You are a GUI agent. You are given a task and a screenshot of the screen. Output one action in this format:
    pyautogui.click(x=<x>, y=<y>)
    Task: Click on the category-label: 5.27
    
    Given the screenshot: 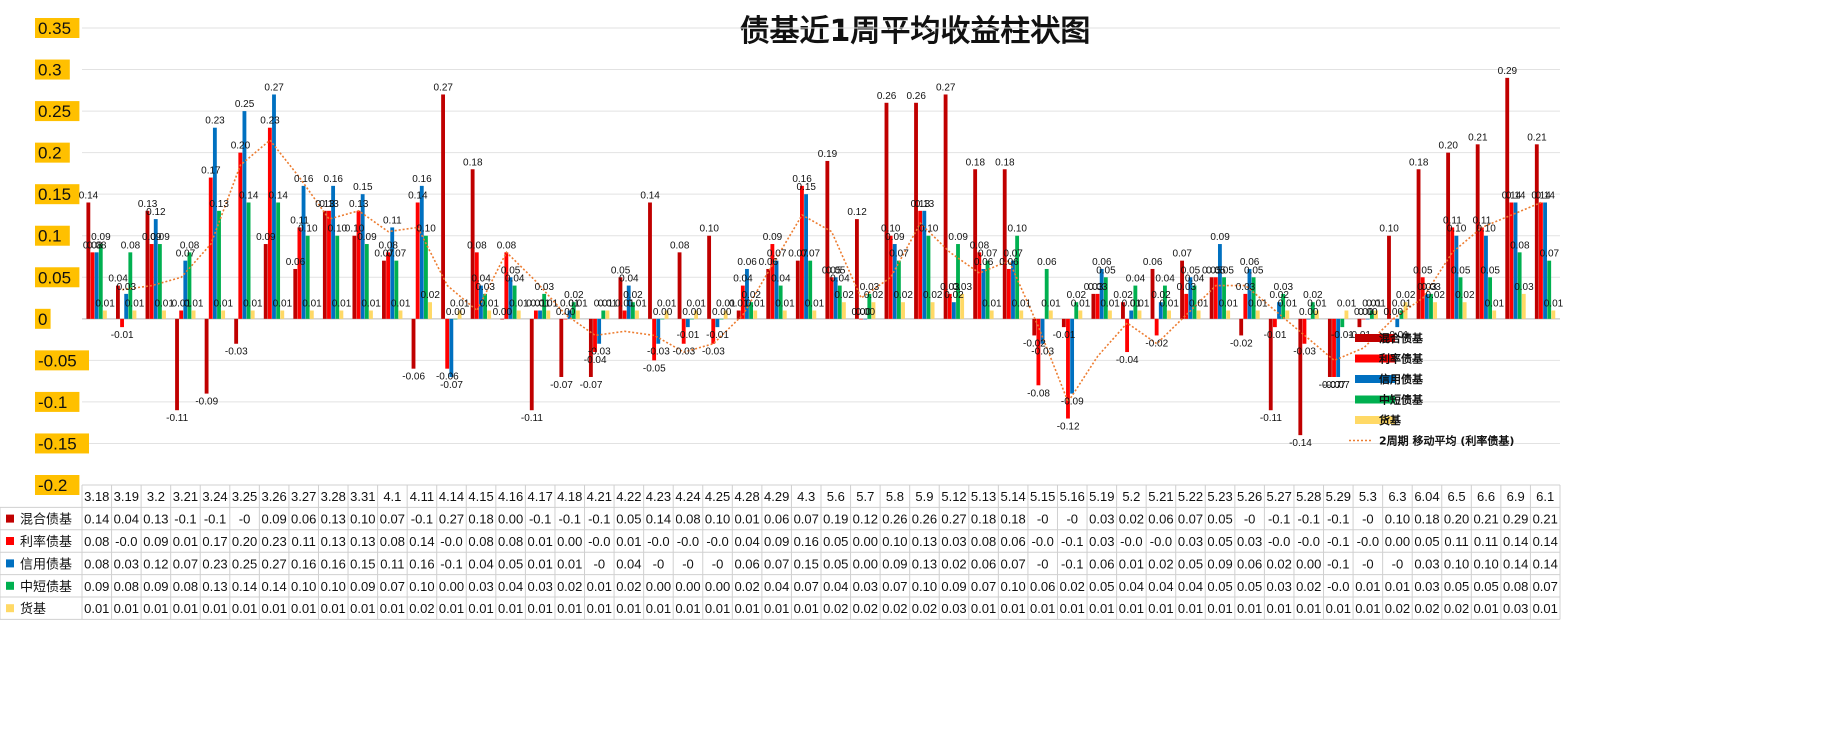 What is the action you would take?
    pyautogui.click(x=1279, y=496)
    